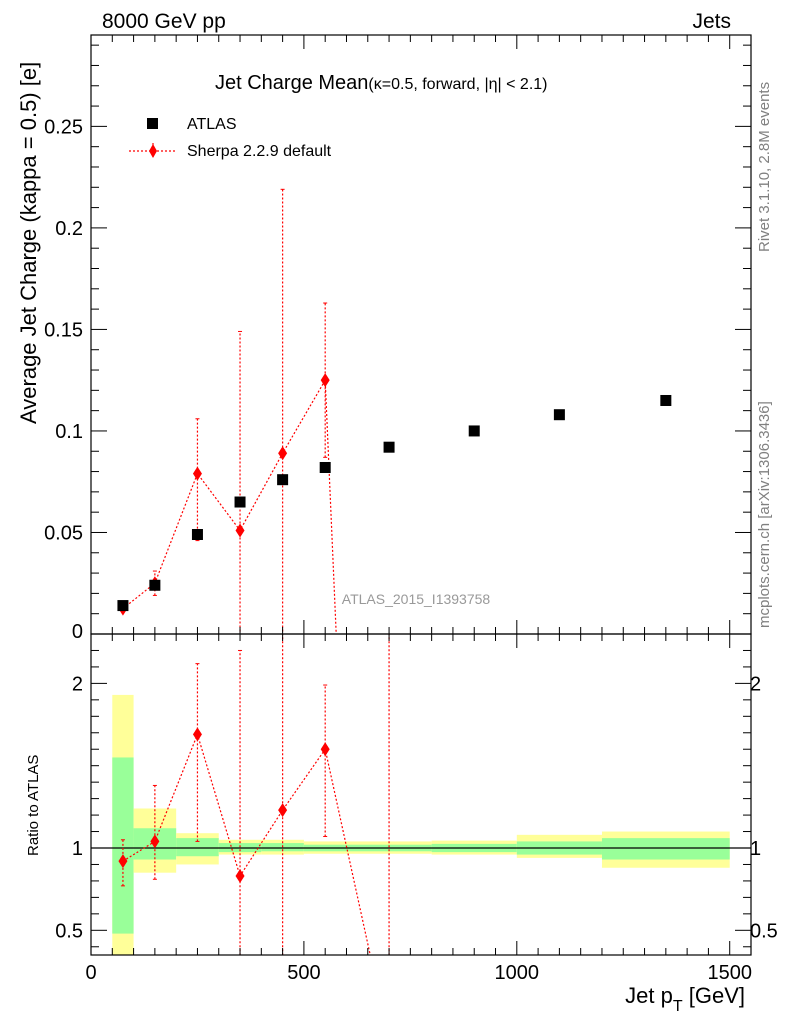  What do you see at coordinates (259, 151) in the screenshot?
I see `legend-mc-label: Sherpa 2.2.9 default` at bounding box center [259, 151].